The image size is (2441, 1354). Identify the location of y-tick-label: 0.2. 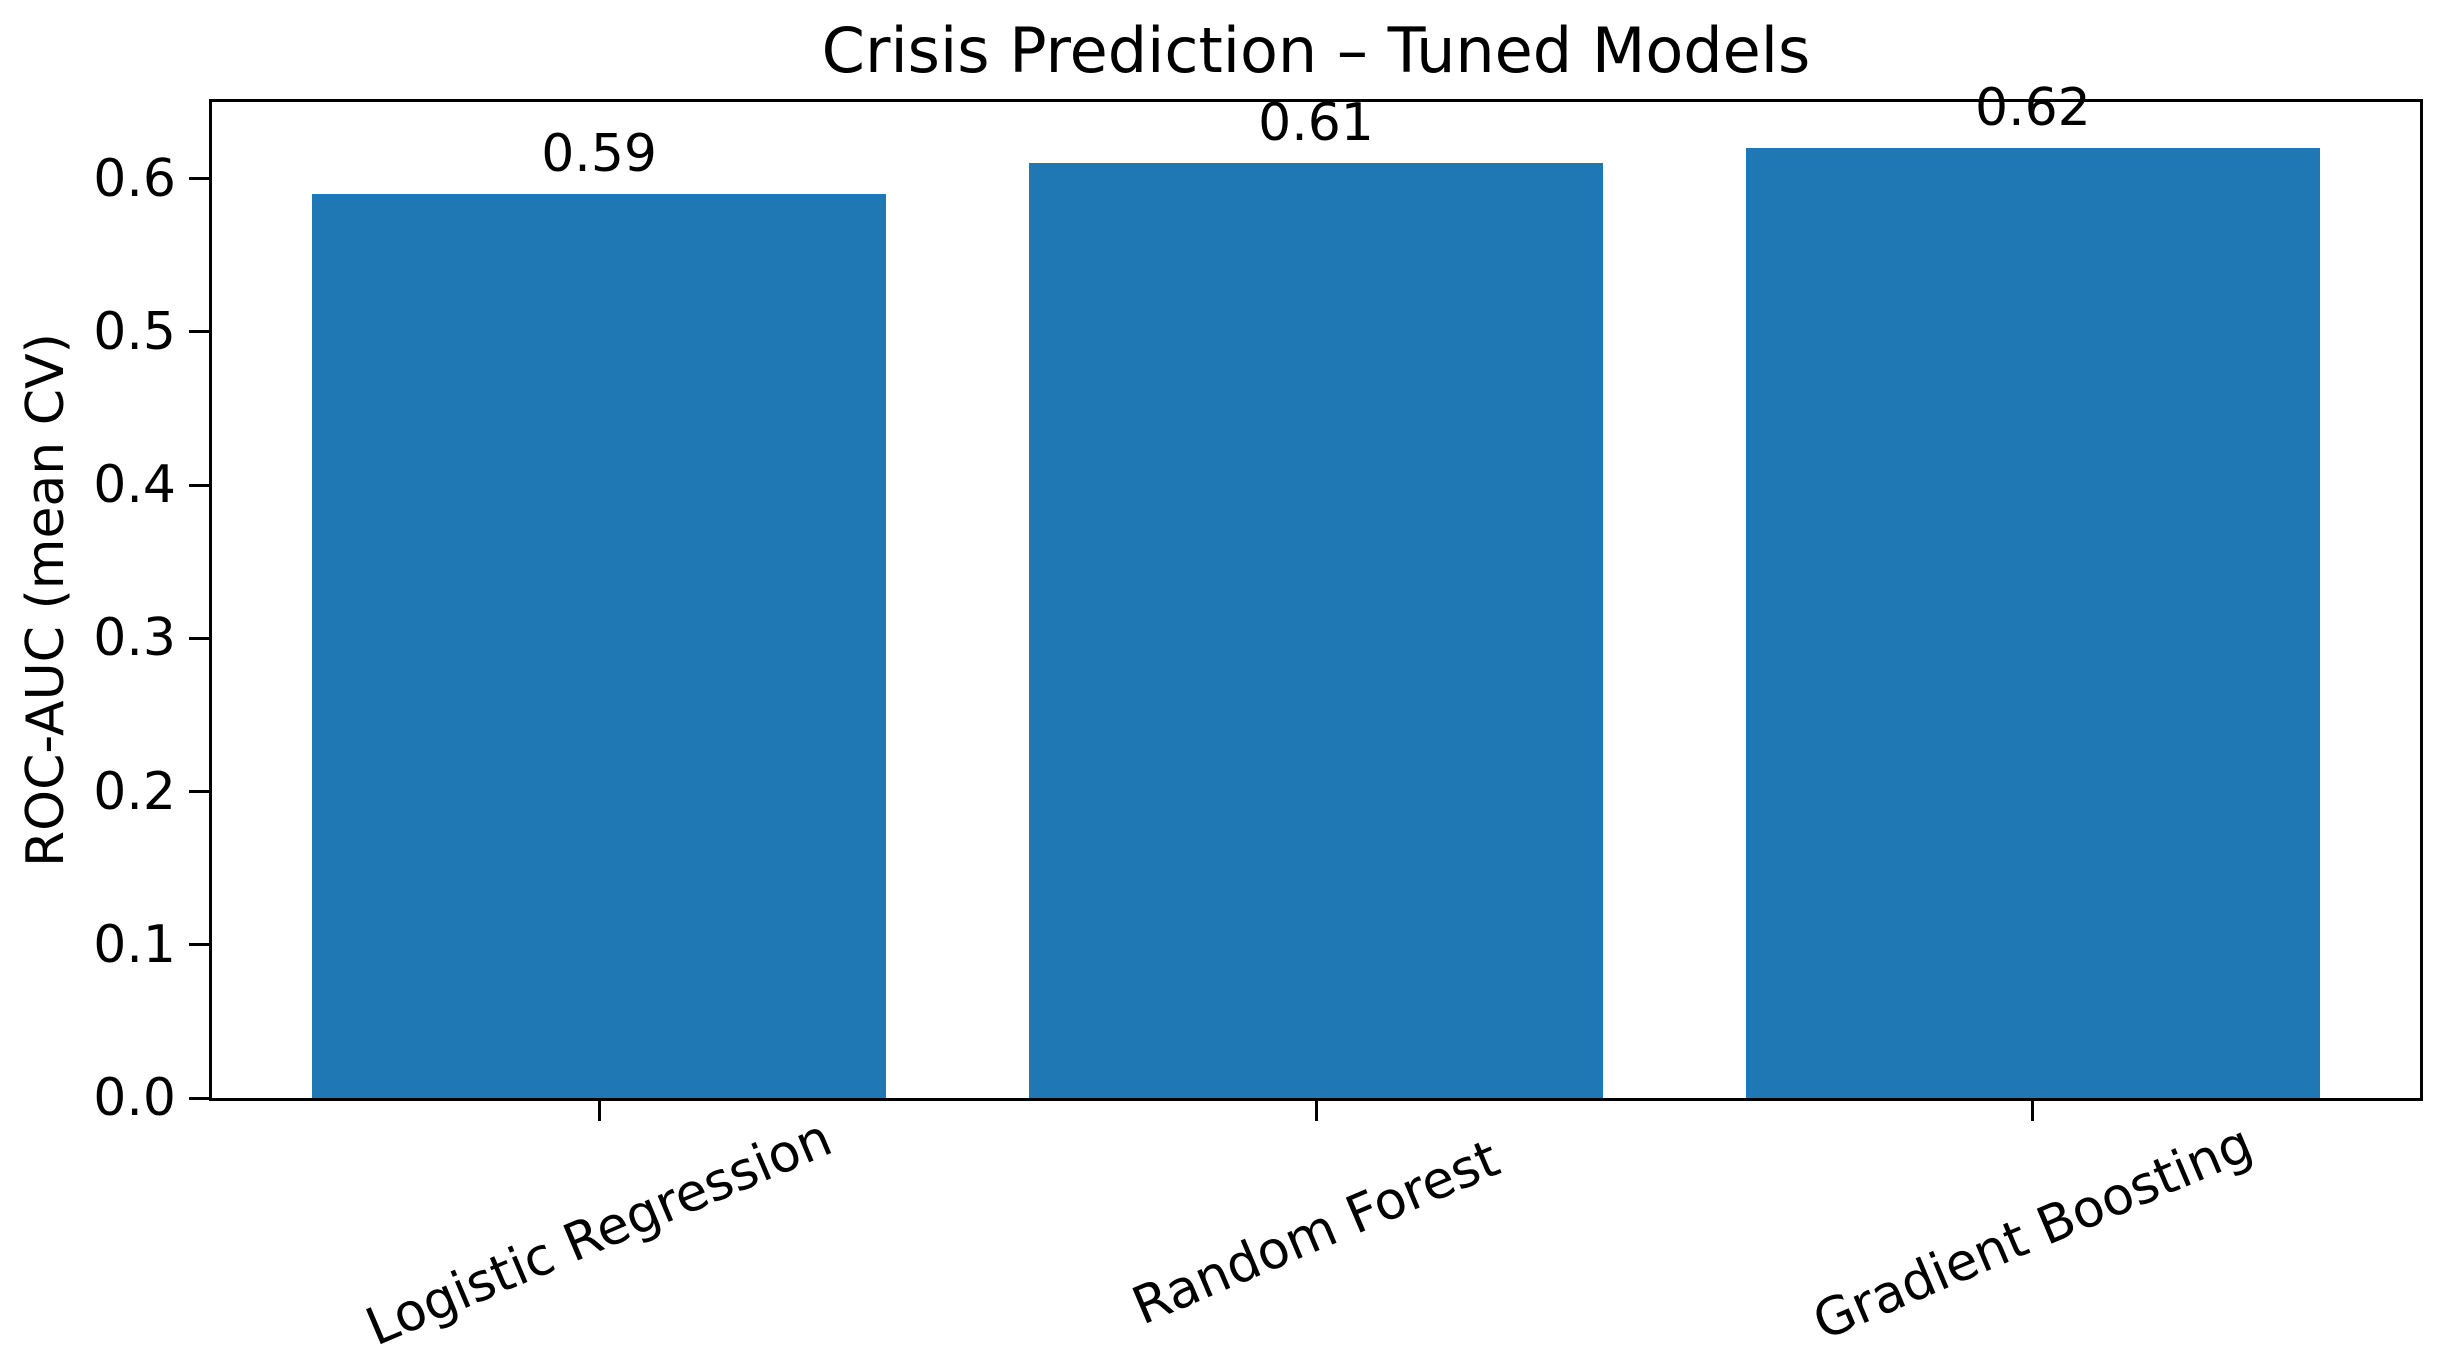
(134, 791).